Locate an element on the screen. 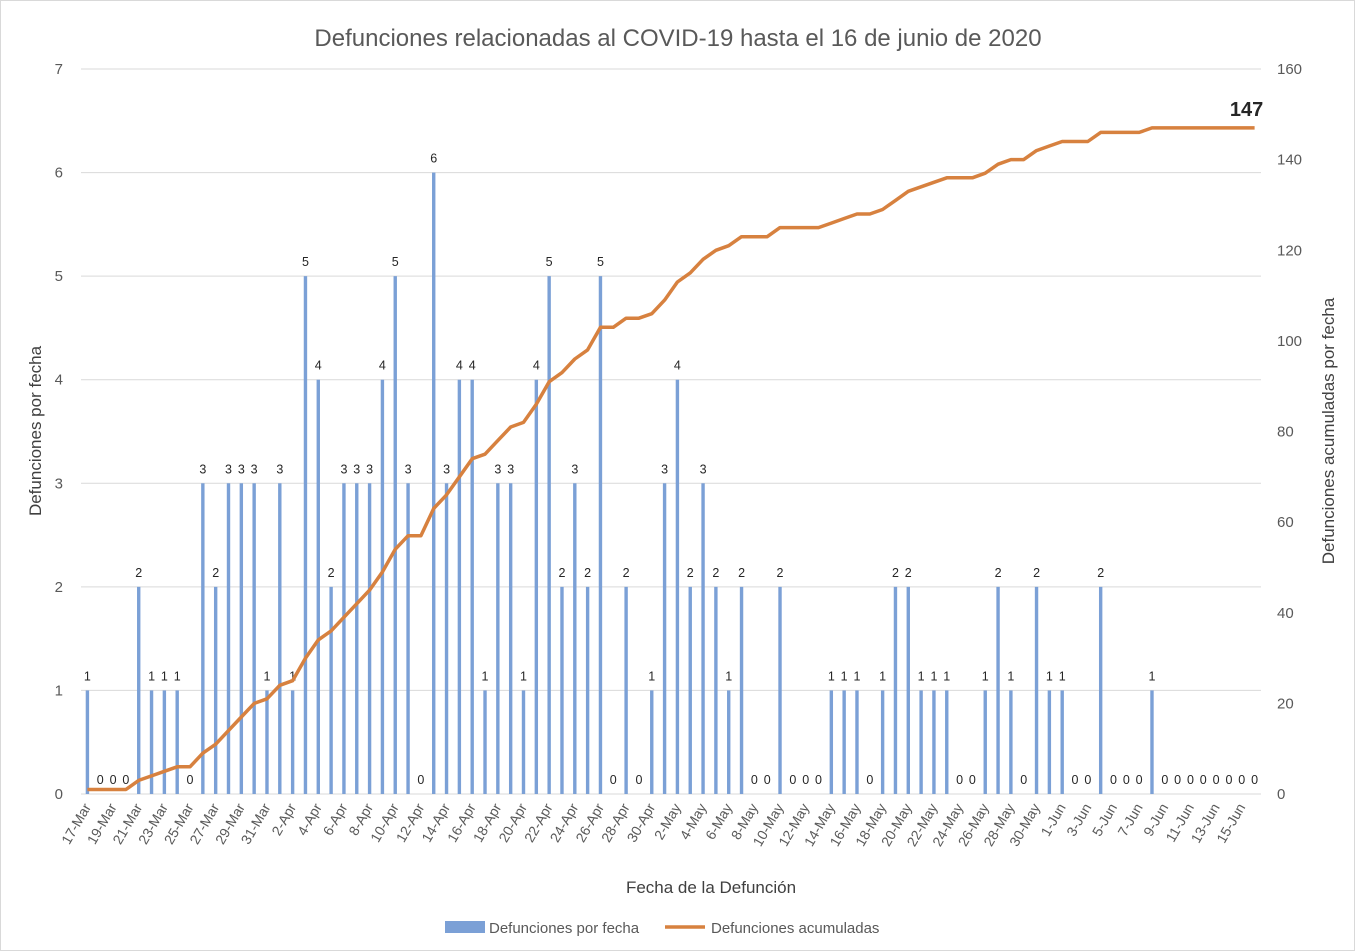 The image size is (1355, 951). right-axis-ticks: 0 20 40 60 80 100 120 140 160 is located at coordinates (1289, 432).